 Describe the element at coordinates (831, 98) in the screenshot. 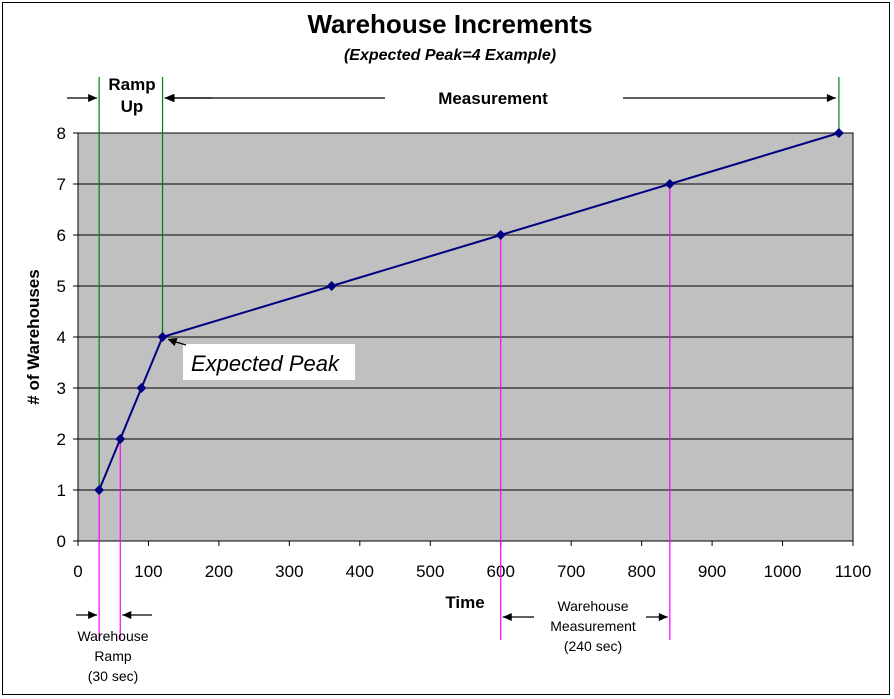

I see `measurement-right-arrow-head` at that location.